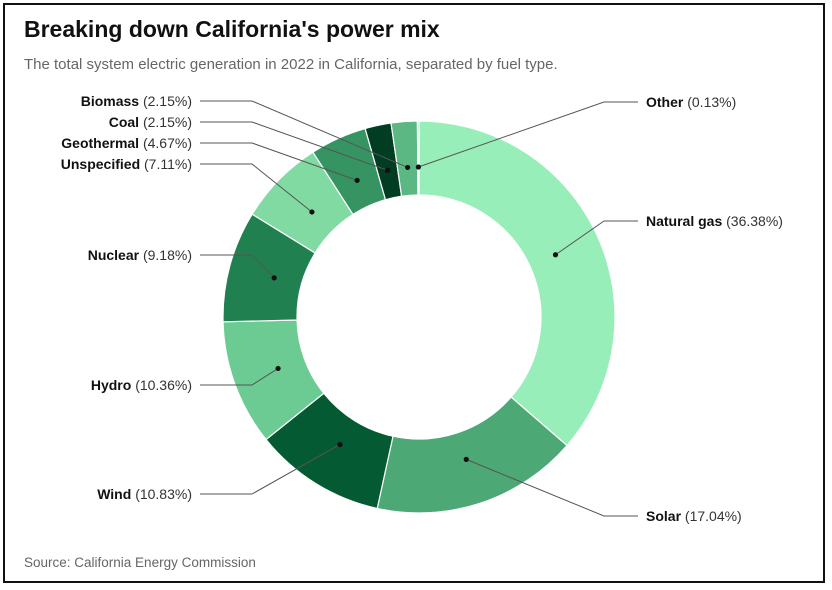  I want to click on label-name: Coal, so click(126, 122).